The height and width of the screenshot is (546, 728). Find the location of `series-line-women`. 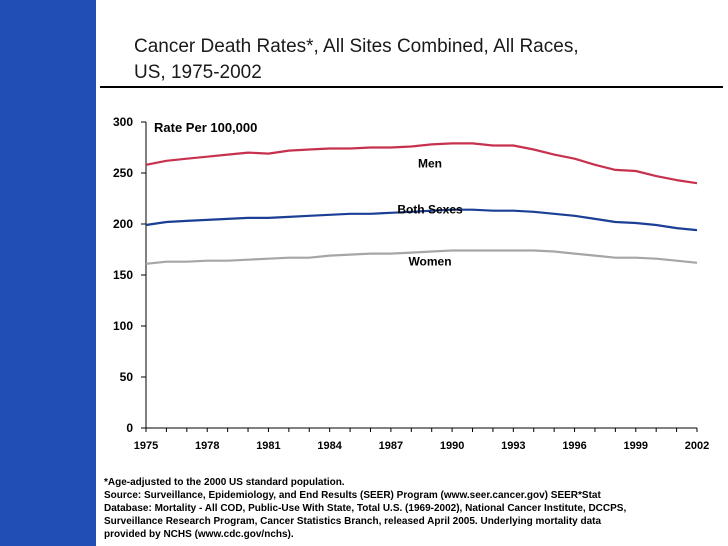

series-line-women is located at coordinates (421, 257).